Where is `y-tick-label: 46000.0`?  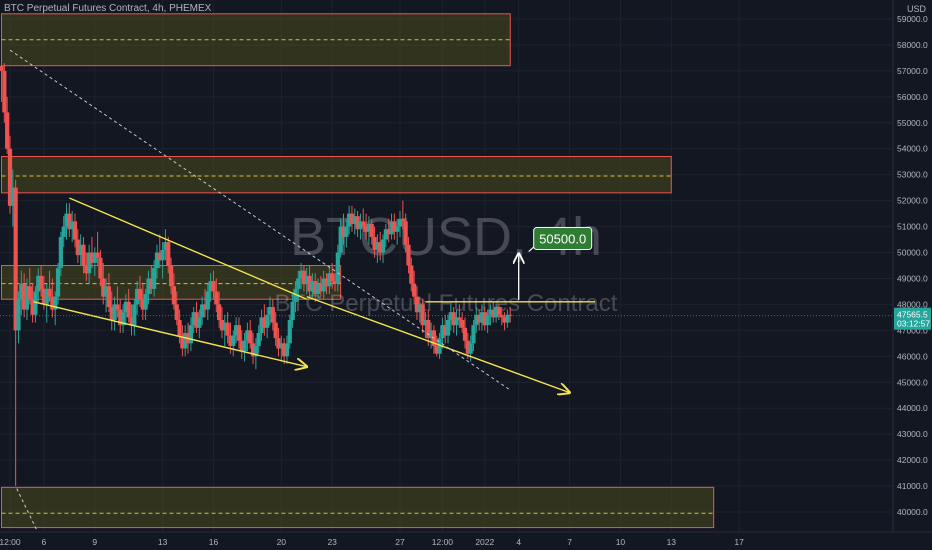 y-tick-label: 46000.0 is located at coordinates (912, 356).